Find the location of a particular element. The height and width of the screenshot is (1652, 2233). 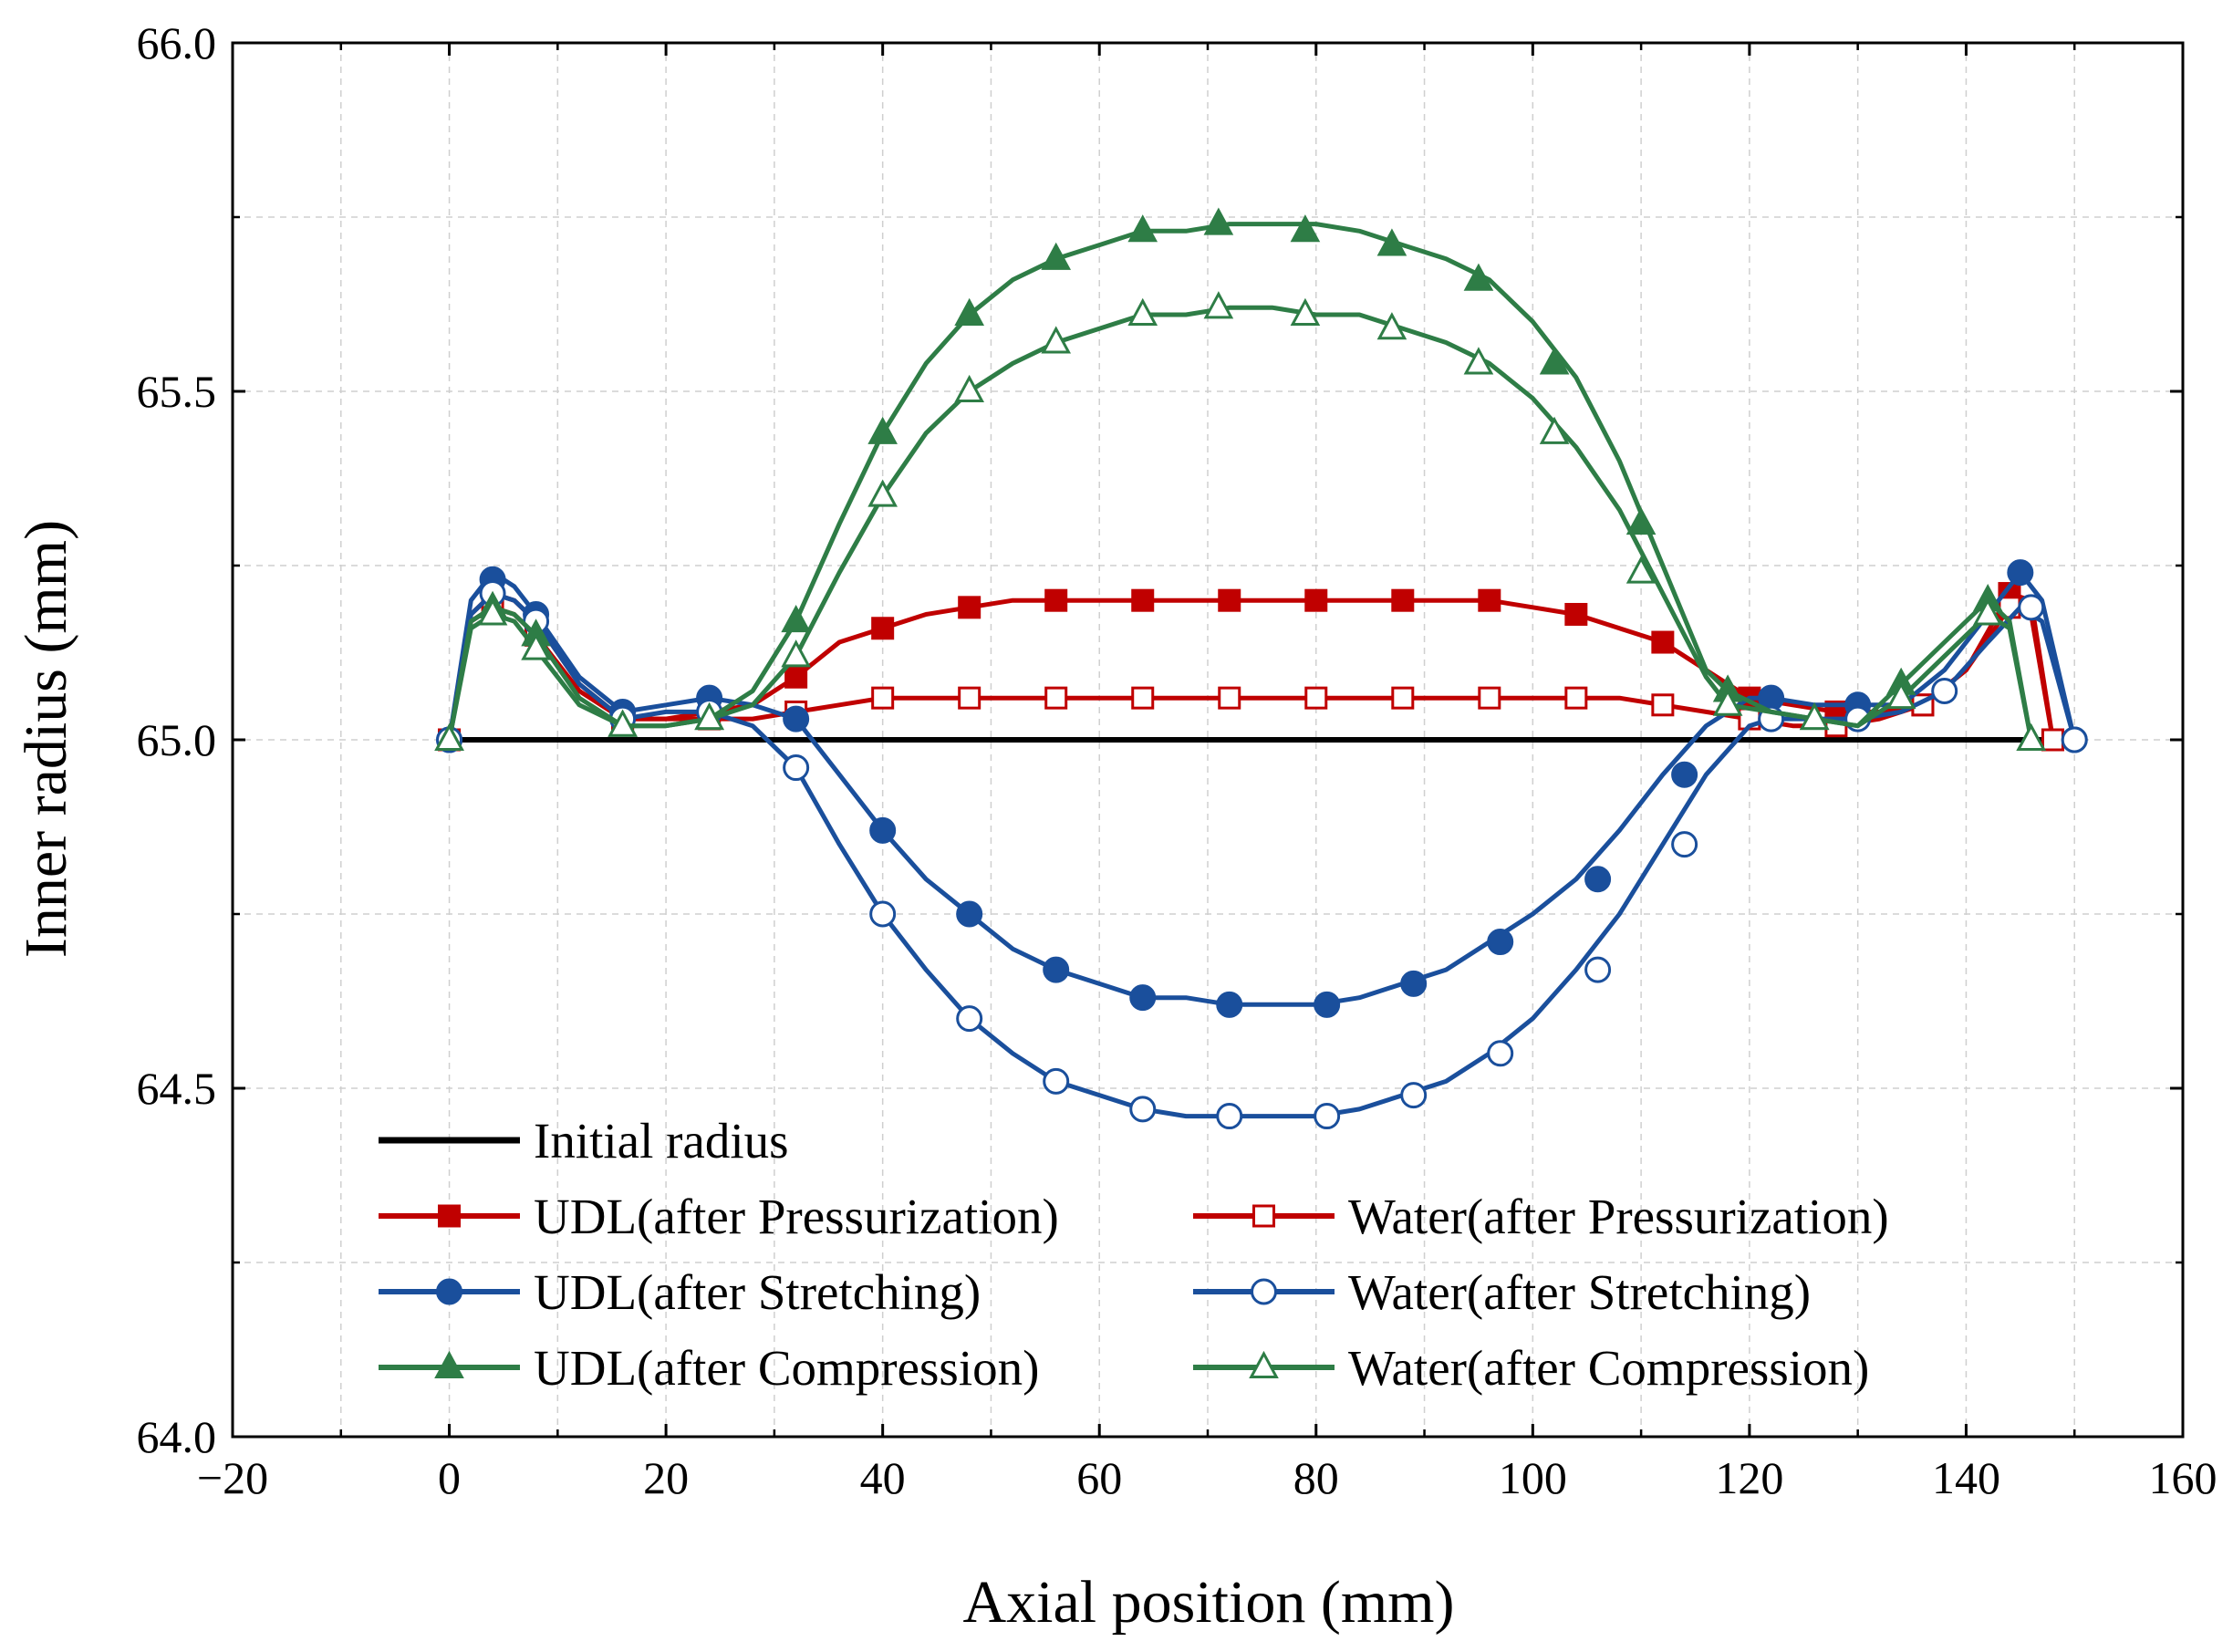

y-tick-label: 65.5 is located at coordinates (177, 392).